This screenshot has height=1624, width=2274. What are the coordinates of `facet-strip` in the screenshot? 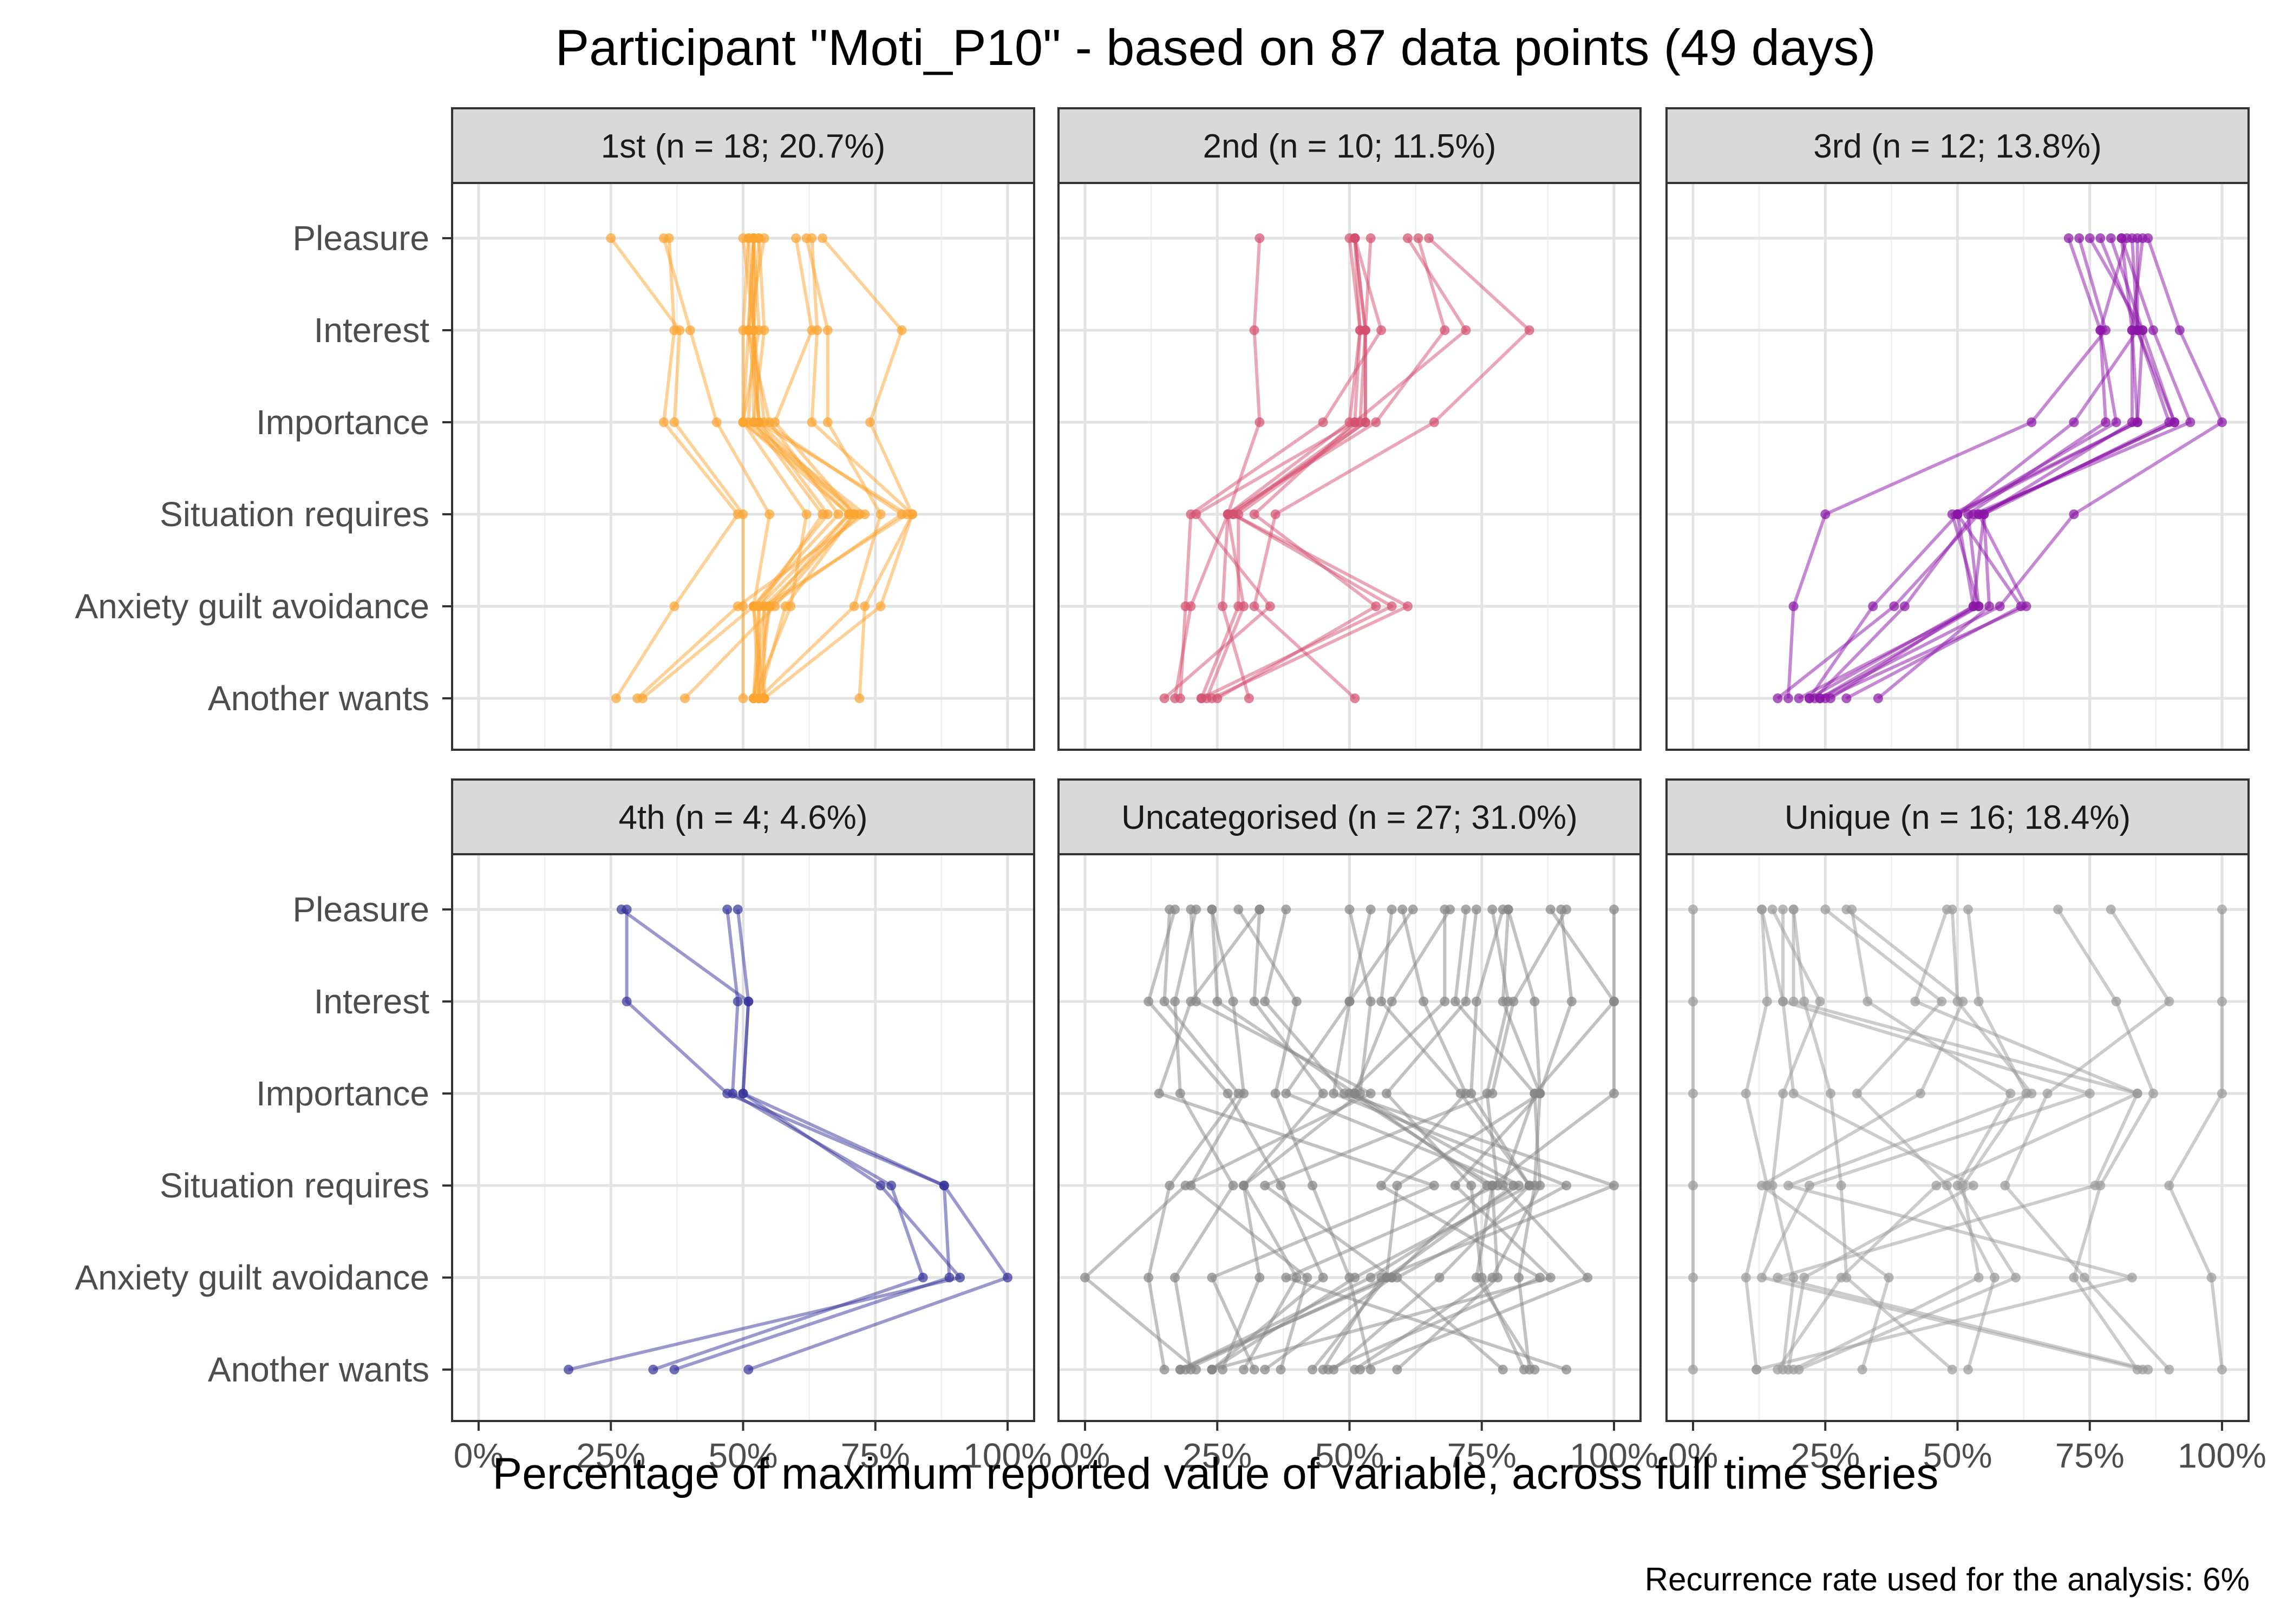 It's located at (1958, 145).